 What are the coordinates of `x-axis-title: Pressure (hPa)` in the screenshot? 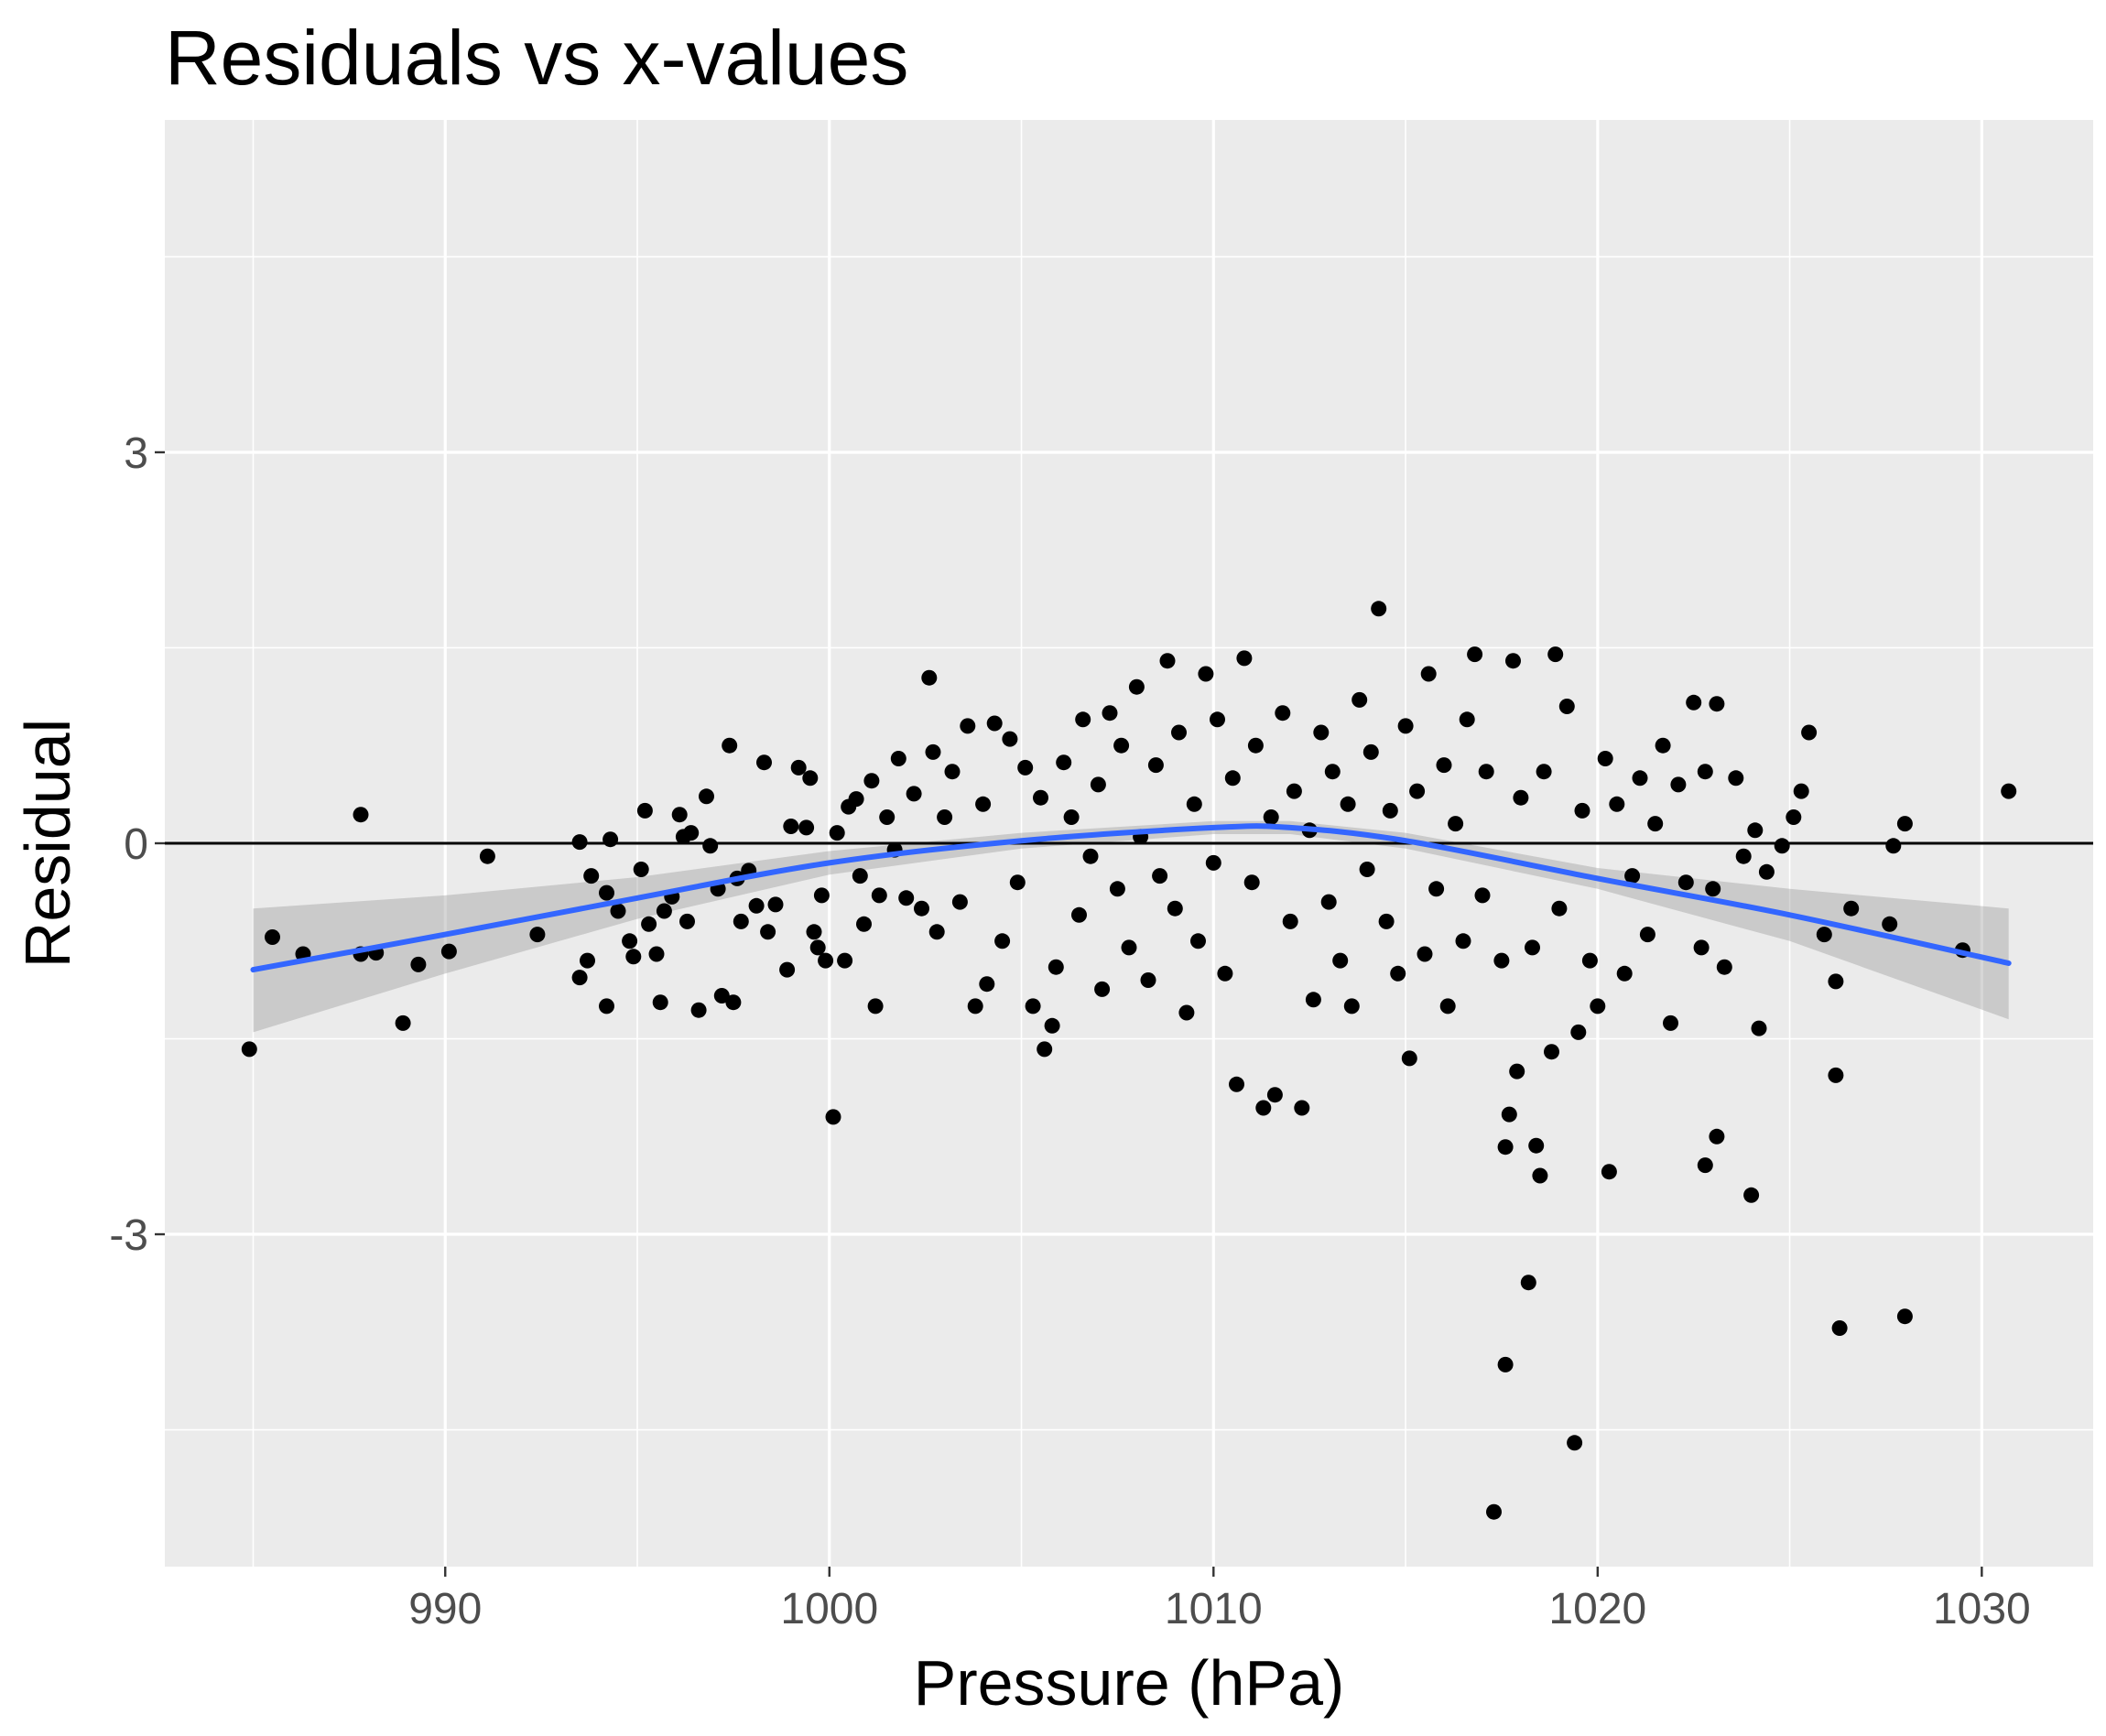 It's located at (1129, 1683).